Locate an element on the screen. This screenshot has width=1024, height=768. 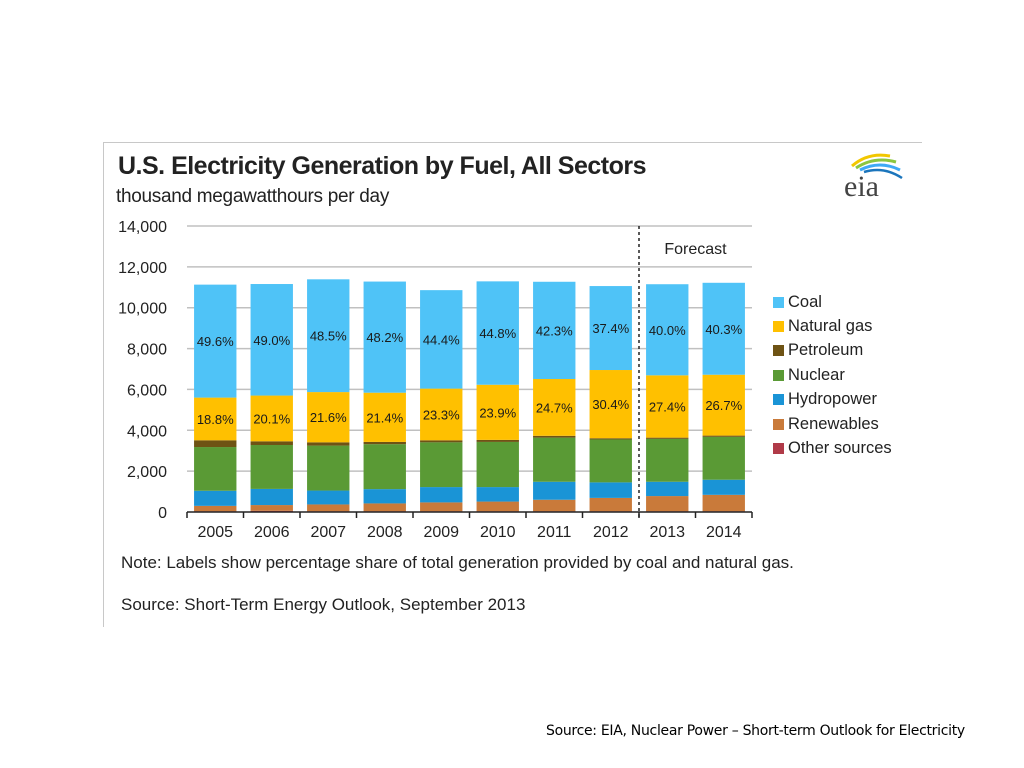
x-tick-label: 2008 is located at coordinates (385, 532).